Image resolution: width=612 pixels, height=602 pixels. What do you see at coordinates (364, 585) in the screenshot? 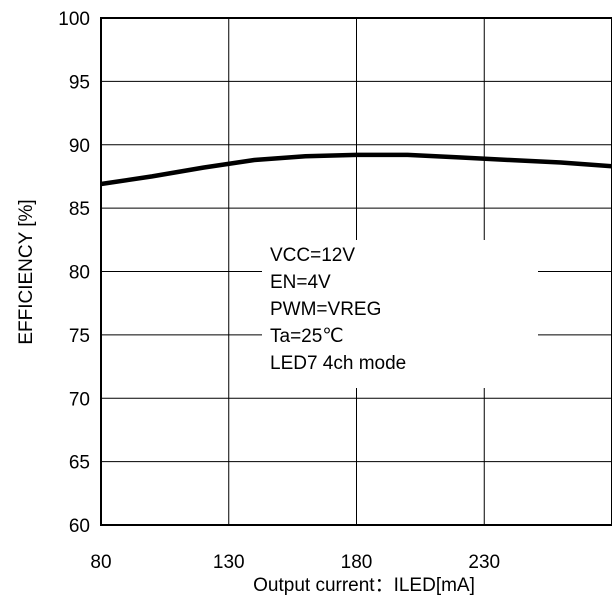
I see `x-axis-title: Output current：ILED[mA]` at bounding box center [364, 585].